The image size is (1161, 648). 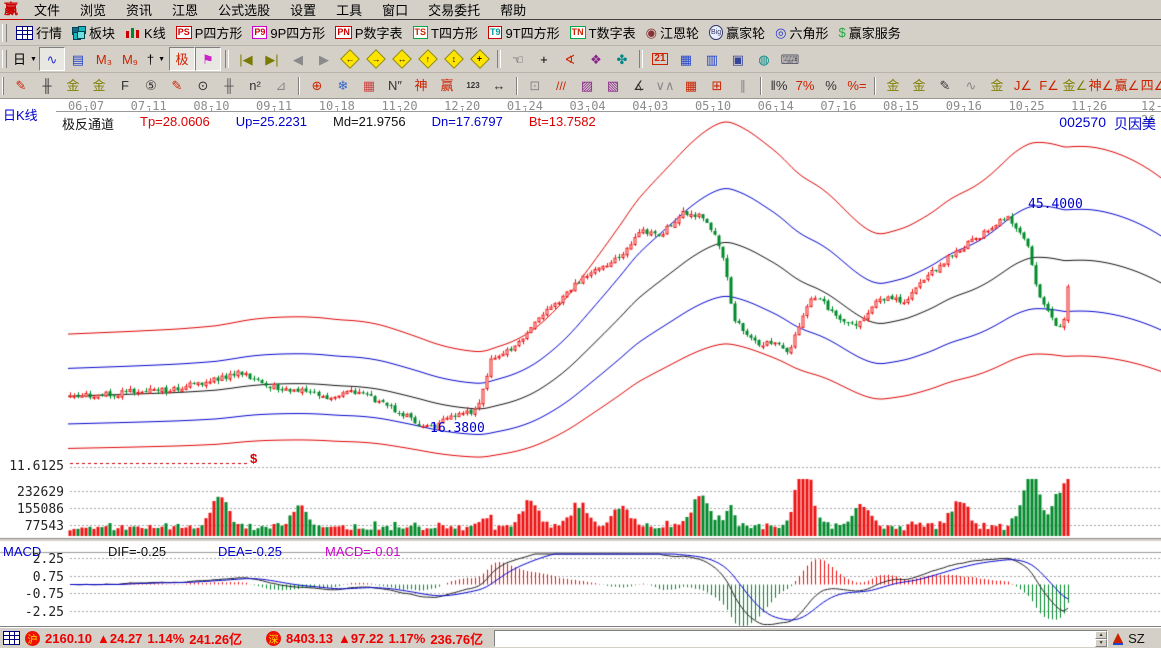 I want to click on button-percent-retrace: 7%, so click(x=805, y=86).